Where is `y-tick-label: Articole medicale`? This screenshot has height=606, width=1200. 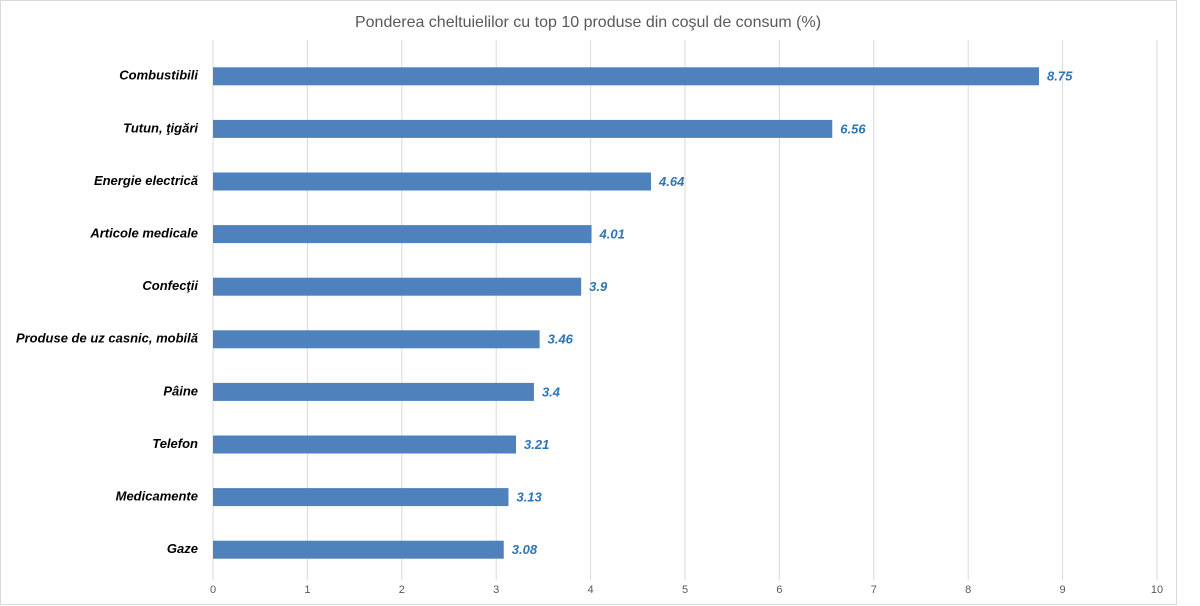 y-tick-label: Articole medicale is located at coordinates (143, 233).